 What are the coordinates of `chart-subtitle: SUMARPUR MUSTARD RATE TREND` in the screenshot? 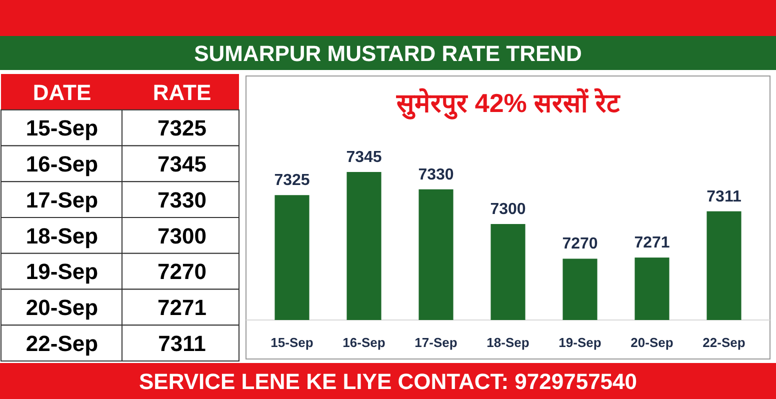 It's located at (388, 53).